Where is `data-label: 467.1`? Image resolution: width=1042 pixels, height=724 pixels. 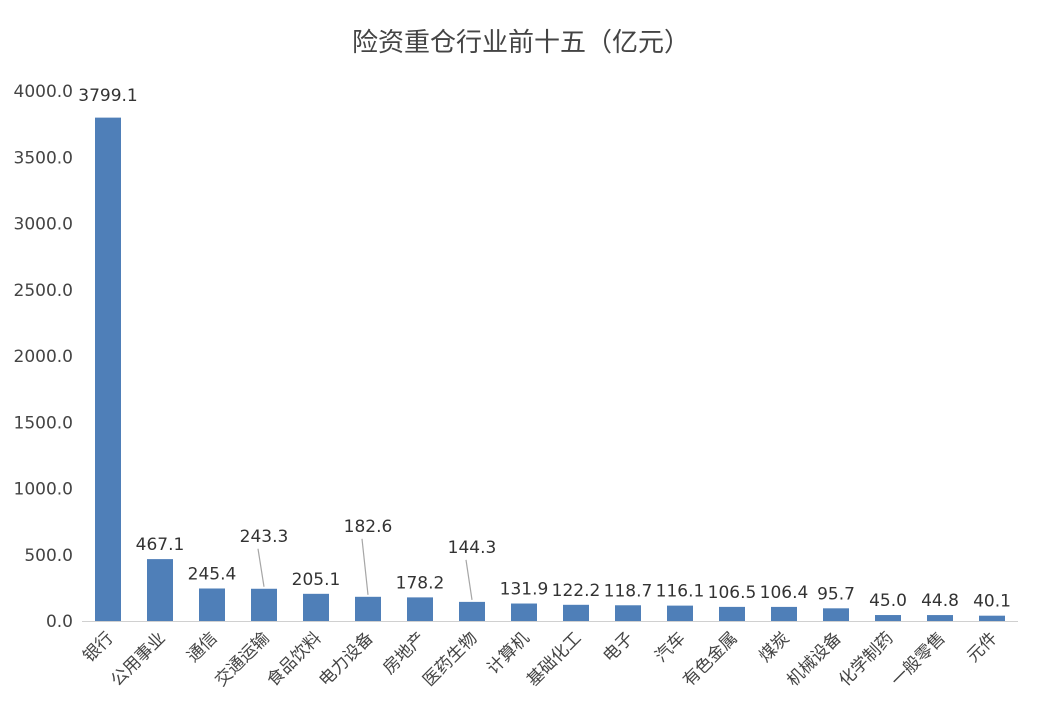
data-label: 467.1 is located at coordinates (160, 545).